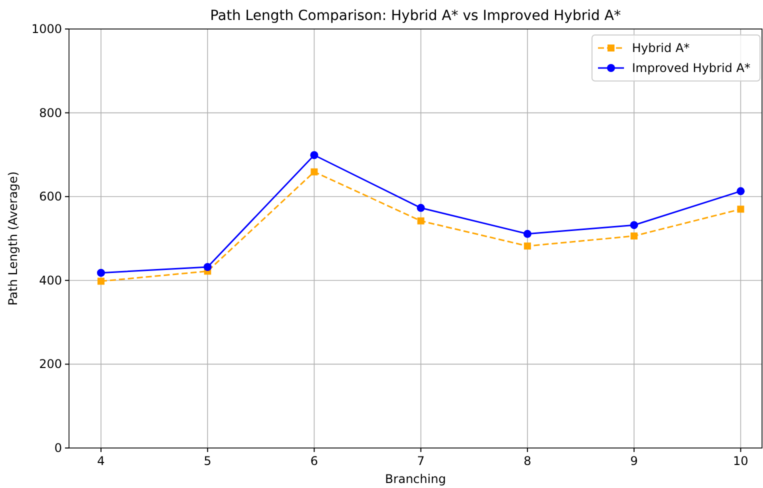 This screenshot has height=488, width=763. Describe the element at coordinates (661, 48) in the screenshot. I see `legend-label: Hybrid A*` at that location.